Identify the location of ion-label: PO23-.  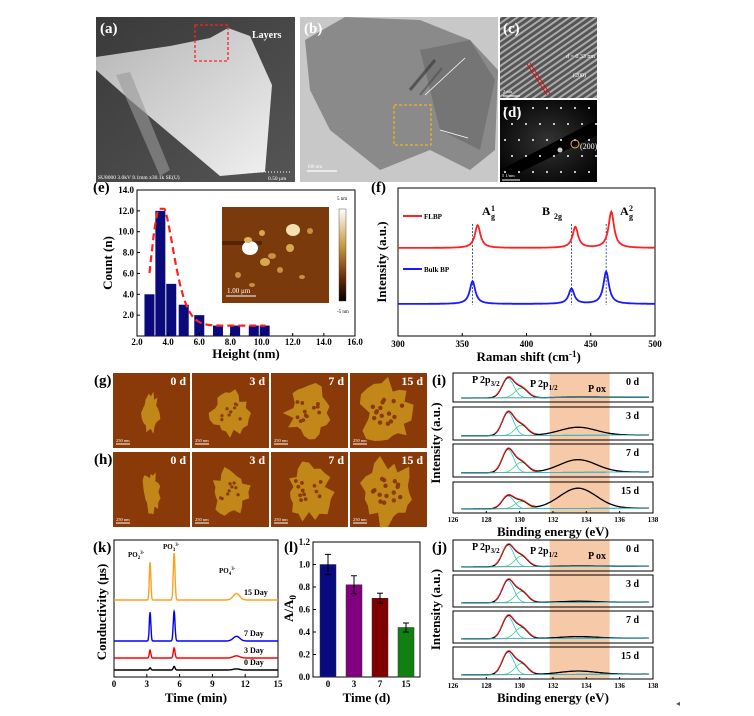
(136, 556).